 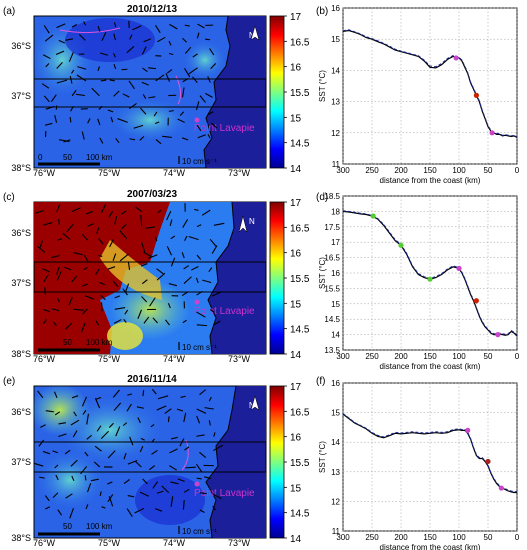 I want to click on map-e-scale-tick-2: 100 km, so click(x=99, y=526).